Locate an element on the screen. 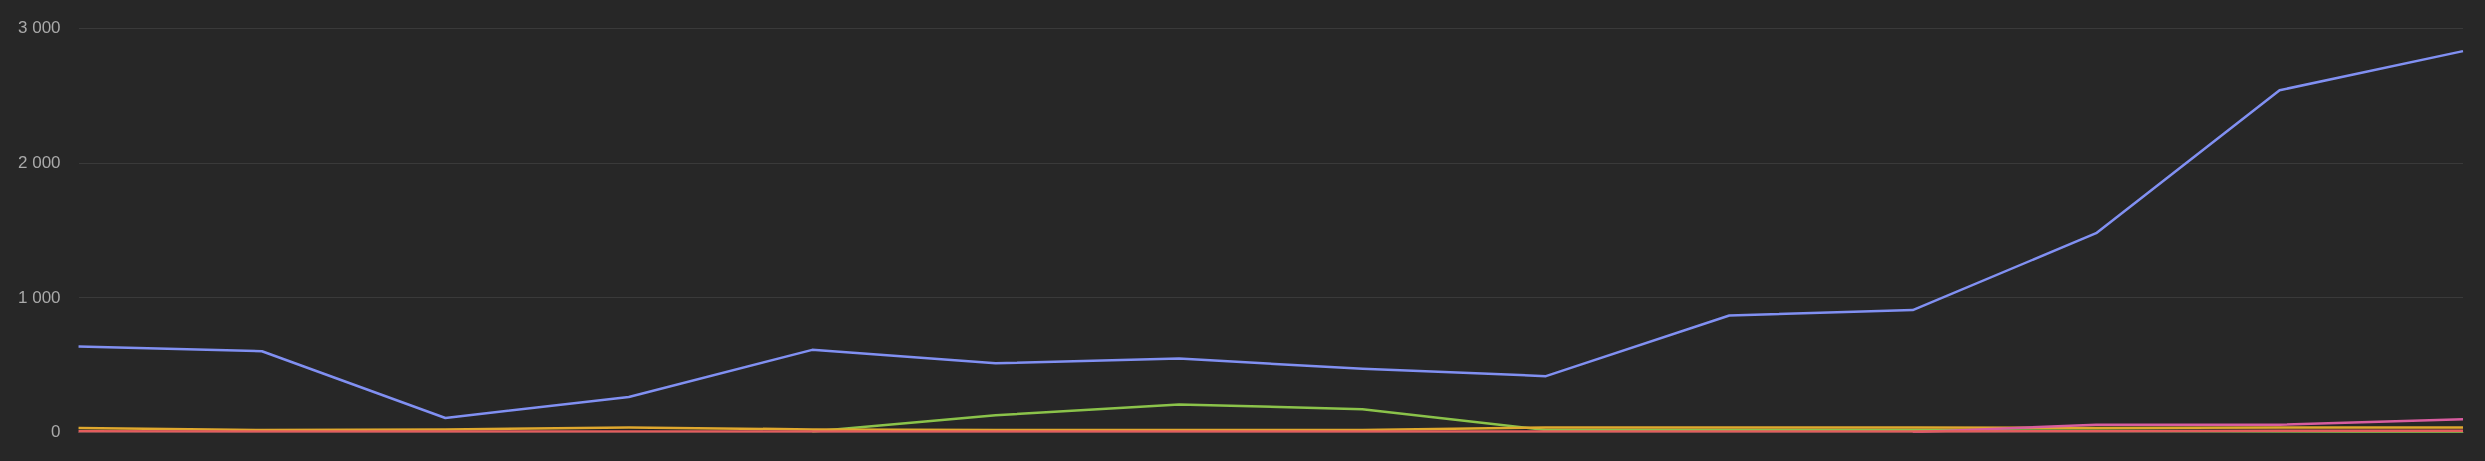 Image resolution: width=2485 pixels, height=461 pixels. y-tick-label: 2 000 is located at coordinates (39, 162).